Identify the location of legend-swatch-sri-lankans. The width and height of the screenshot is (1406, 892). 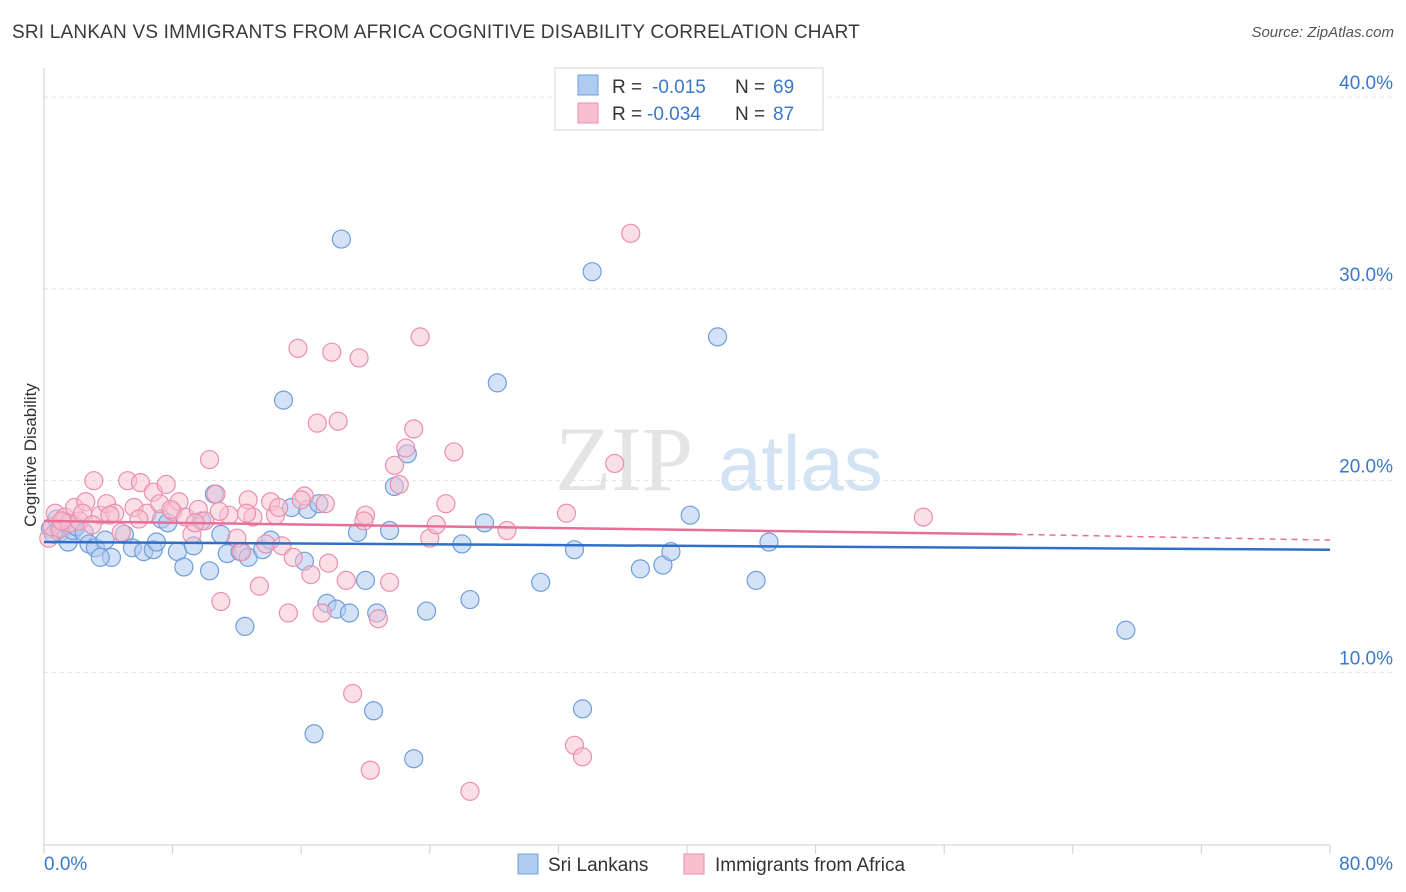
(528, 864).